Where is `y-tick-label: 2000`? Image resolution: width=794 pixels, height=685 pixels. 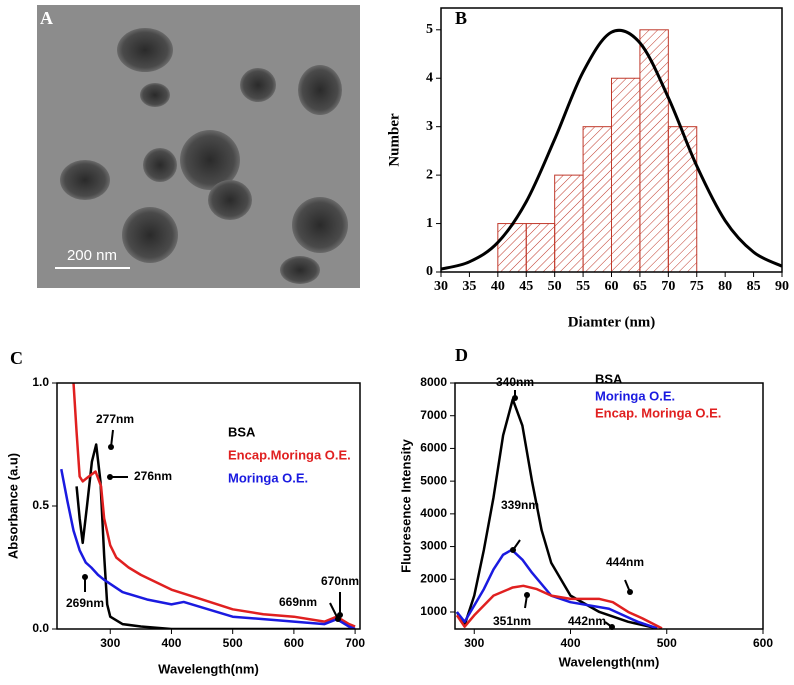 y-tick-label: 2000 is located at coordinates (433, 578).